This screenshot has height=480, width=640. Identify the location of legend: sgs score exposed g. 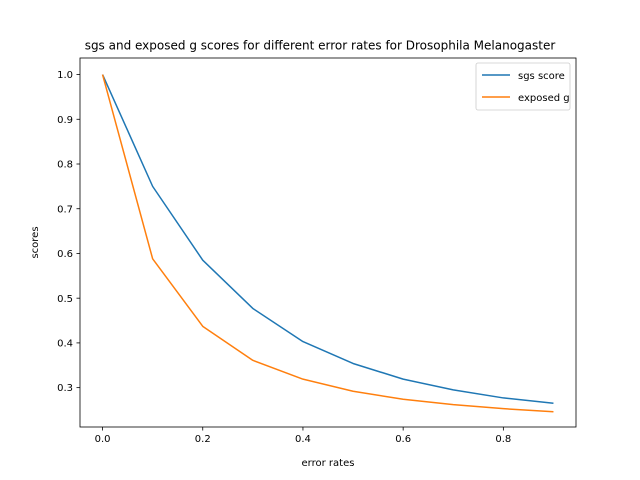
(523, 86).